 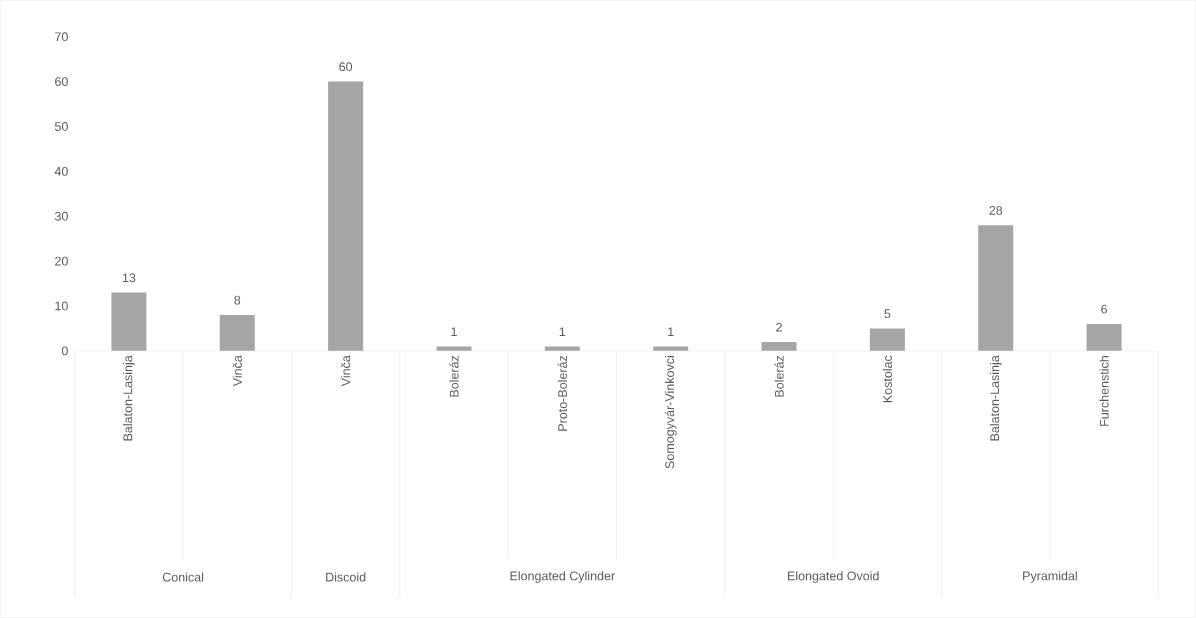 What do you see at coordinates (237, 300) in the screenshot?
I see `data-label: 8` at bounding box center [237, 300].